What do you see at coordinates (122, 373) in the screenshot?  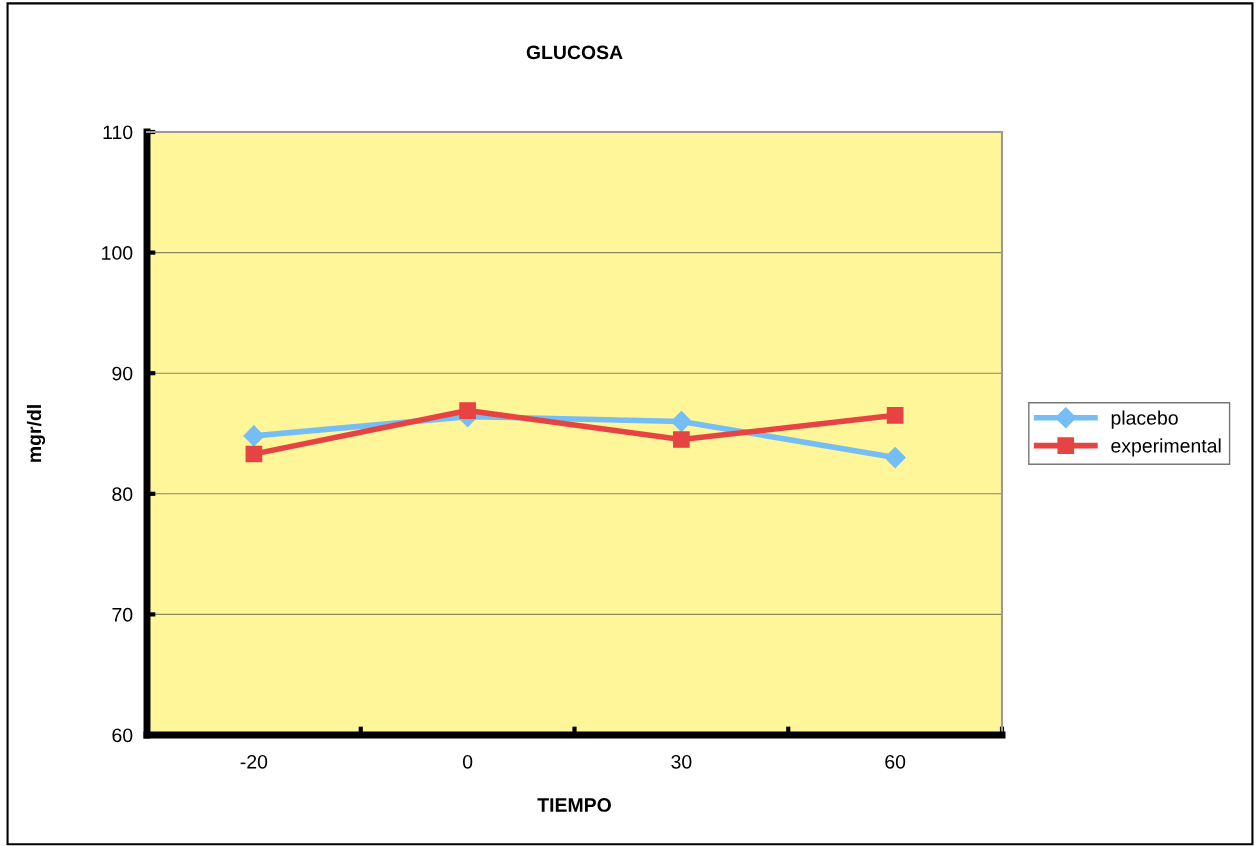 I see `y-tick-label: 90` at bounding box center [122, 373].